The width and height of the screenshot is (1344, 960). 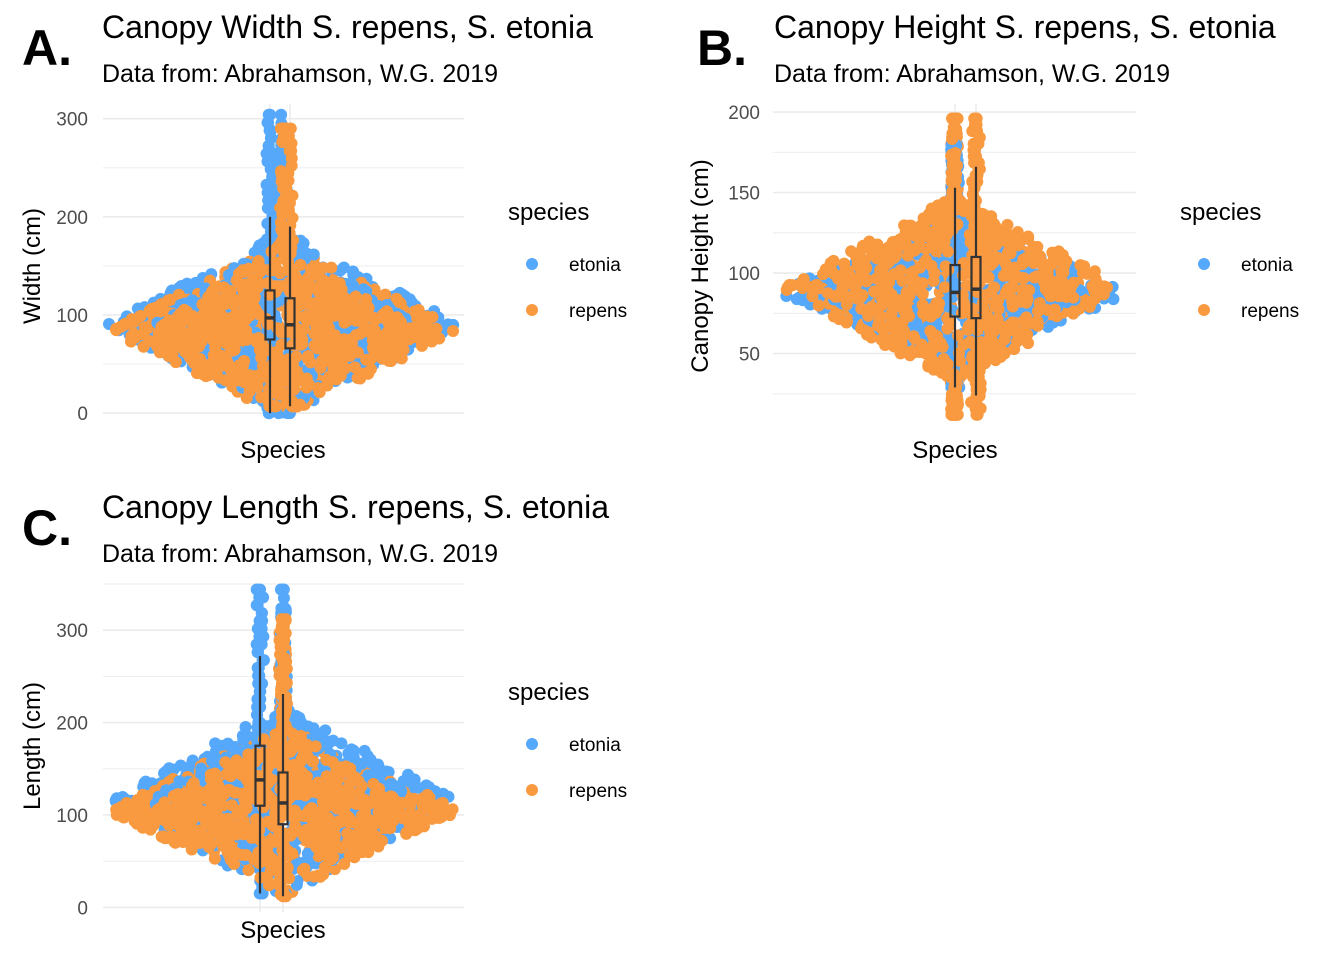 What do you see at coordinates (722, 48) in the screenshot?
I see `panel-letter-b: B.` at bounding box center [722, 48].